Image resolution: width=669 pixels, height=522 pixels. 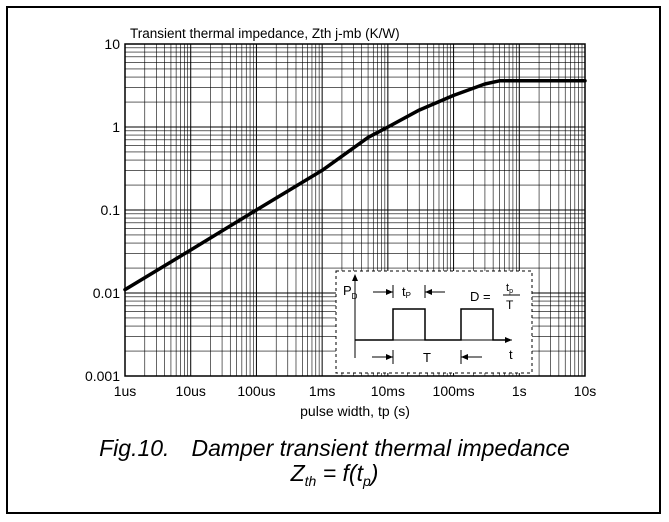 What do you see at coordinates (106, 293) in the screenshot?
I see `y-tick-label: 0.01` at bounding box center [106, 293].